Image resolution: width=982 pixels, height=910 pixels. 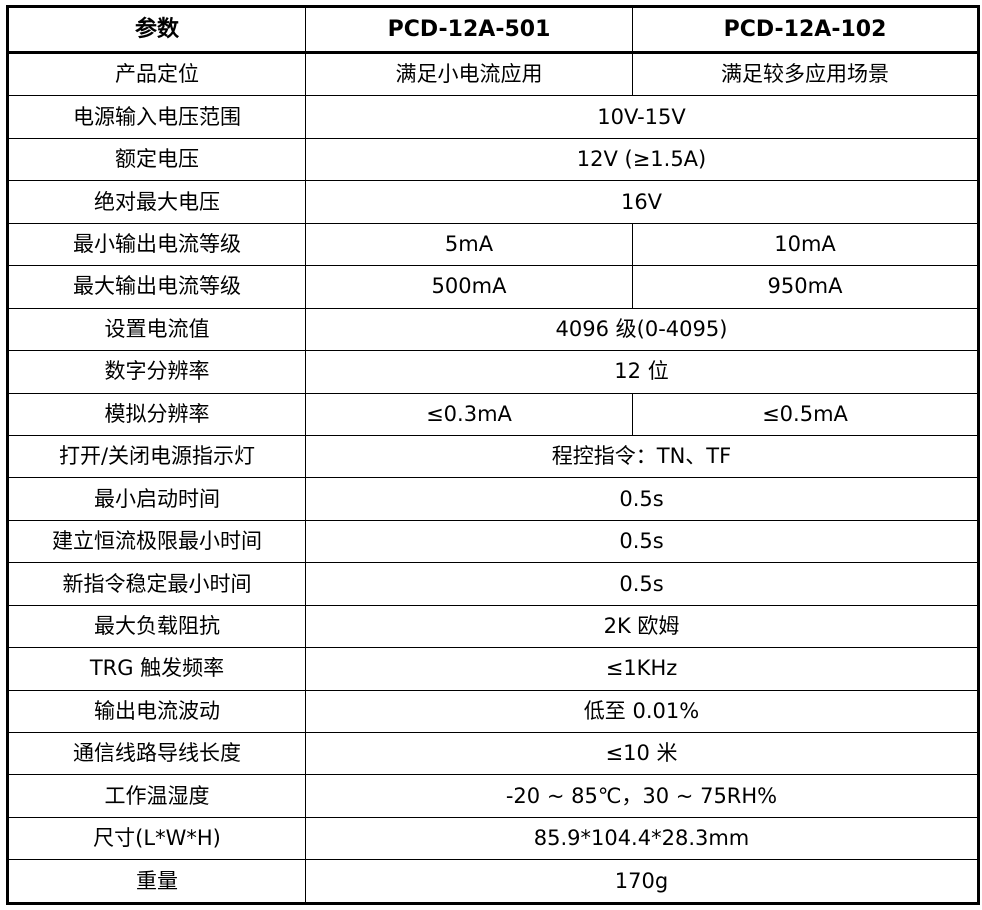 I want to click on table-row: 重量 170g, so click(x=493, y=881).